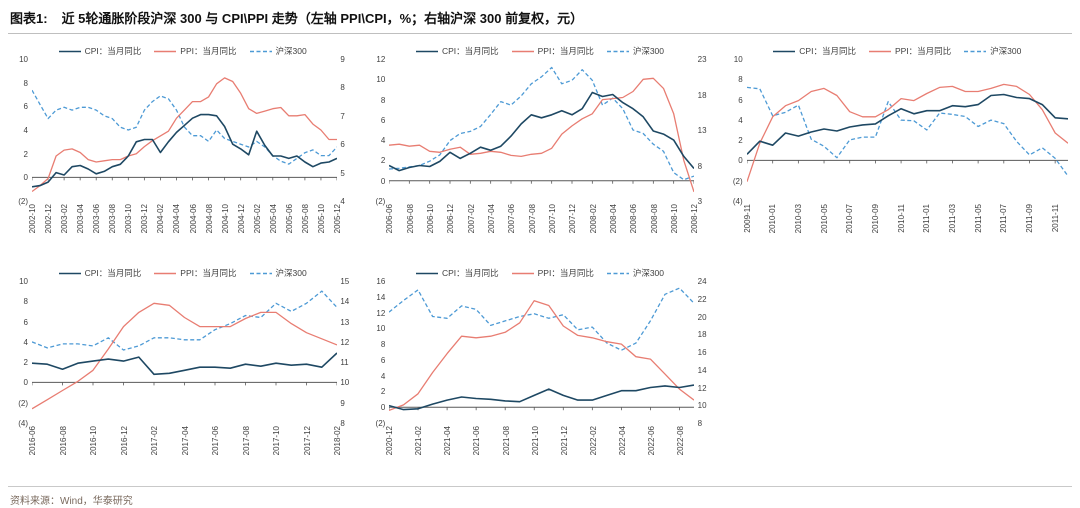 Image resolution: width=1080 pixels, height=508 pixels. Describe the element at coordinates (539, 130) in the screenshot. I see `chart-body: 12 10 8 6 4 2 0 (2) 23 18 13 8 3` at that location.